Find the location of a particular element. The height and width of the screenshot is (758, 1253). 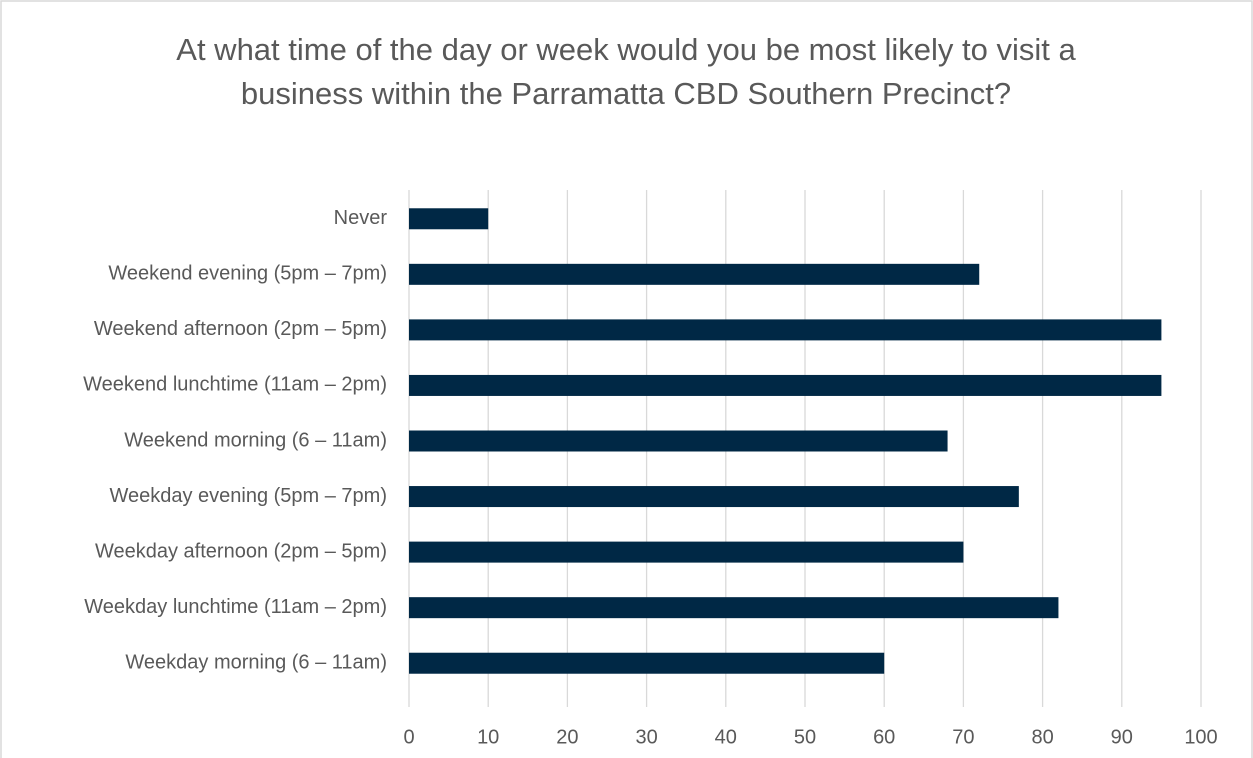

x-tick-label: 60 is located at coordinates (884, 737).